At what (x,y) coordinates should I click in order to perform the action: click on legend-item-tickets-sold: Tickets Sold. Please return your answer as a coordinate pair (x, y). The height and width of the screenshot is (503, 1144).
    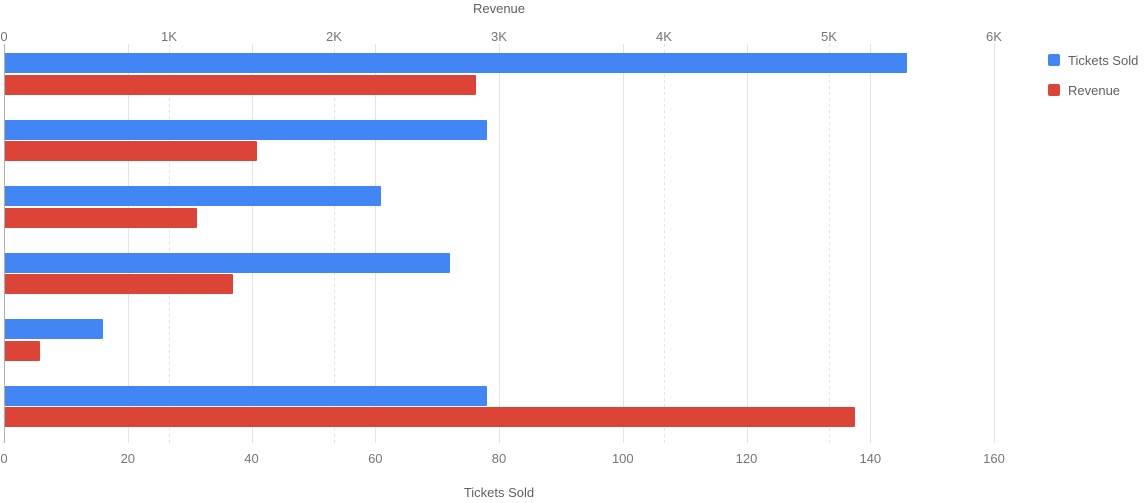
    Looking at the image, I should click on (1093, 60).